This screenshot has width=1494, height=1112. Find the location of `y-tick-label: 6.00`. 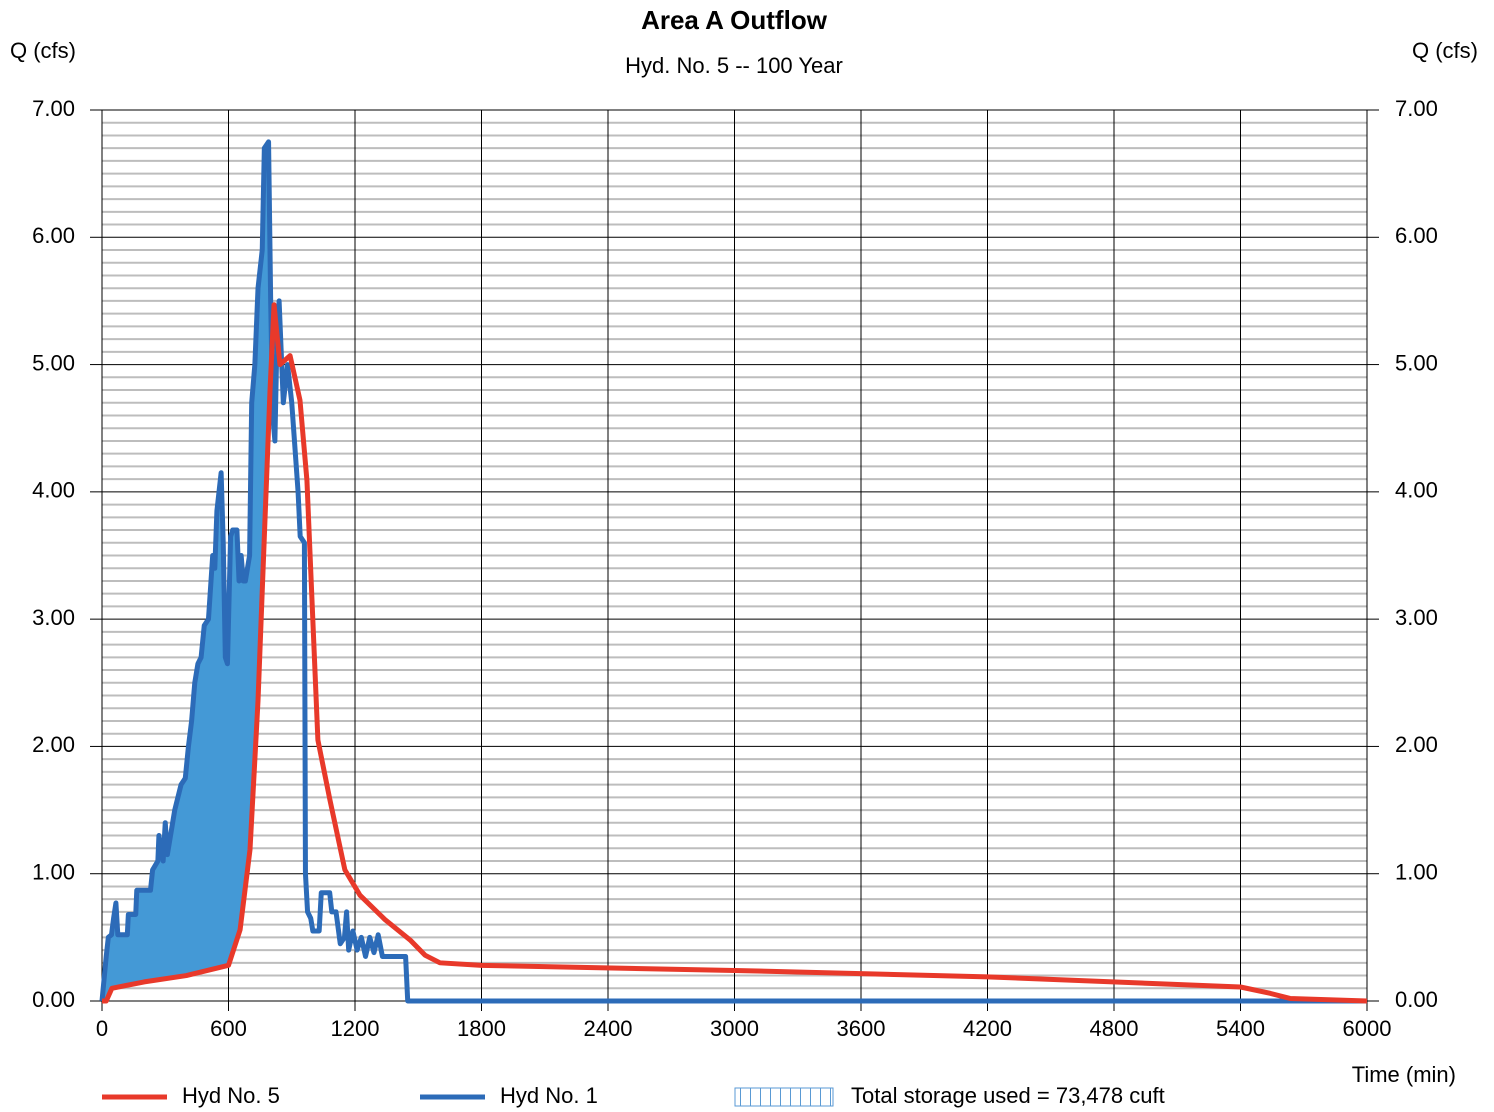

y-tick-label: 6.00 is located at coordinates (53, 235).